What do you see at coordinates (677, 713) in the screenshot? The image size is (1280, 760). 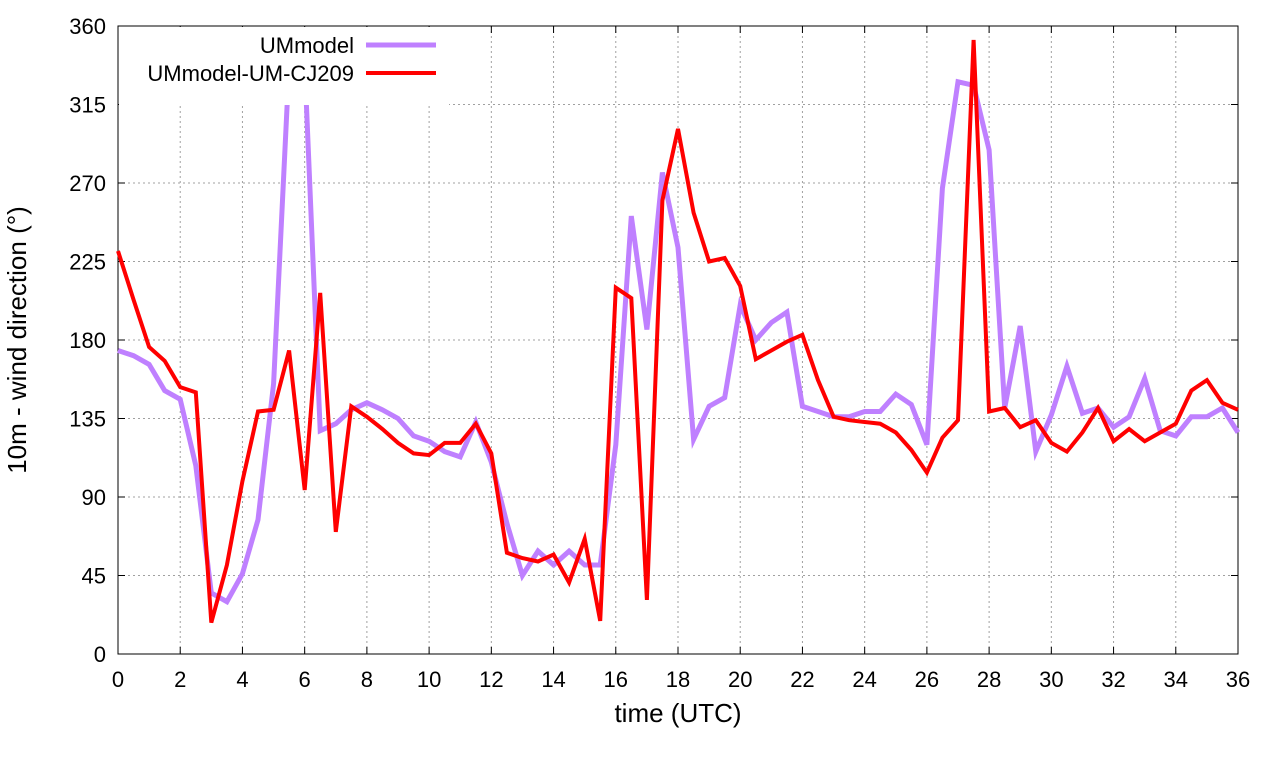 I see `x-axis-title: time (UTC)` at bounding box center [677, 713].